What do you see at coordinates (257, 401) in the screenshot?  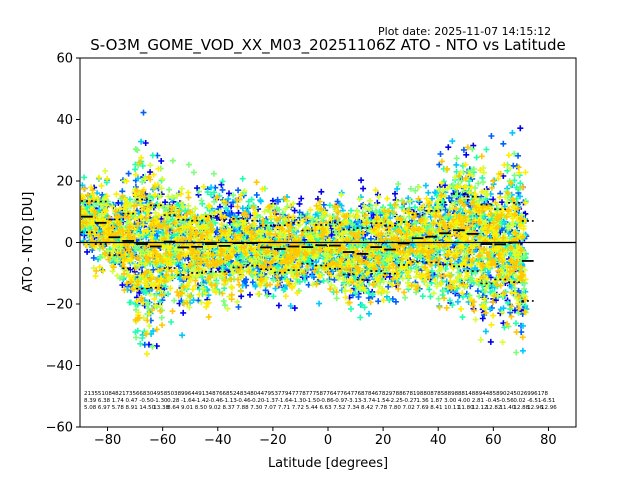 I see `bin-label: -0.20` at bounding box center [257, 401].